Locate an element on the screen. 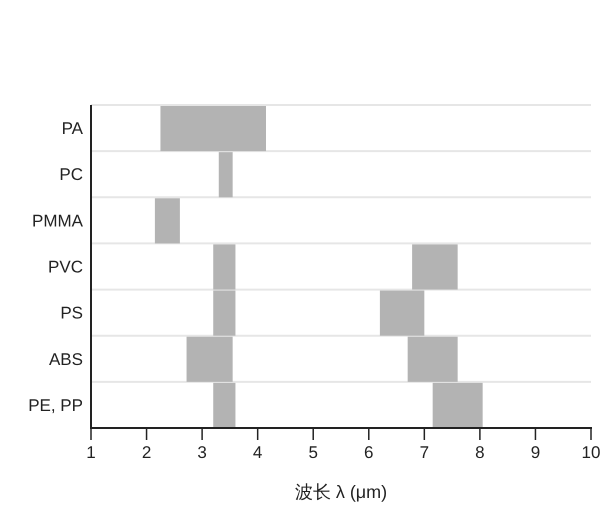  y-tick-label: PA is located at coordinates (73, 128).